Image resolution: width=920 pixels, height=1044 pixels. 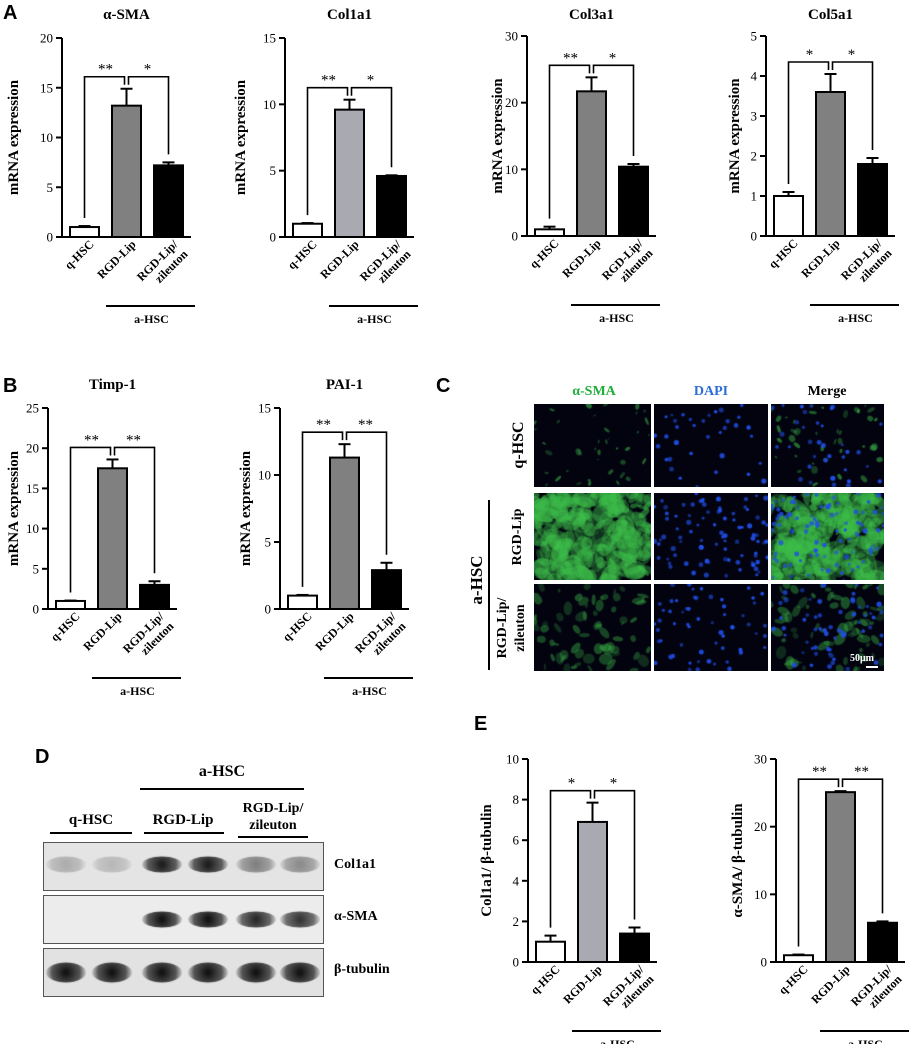 What do you see at coordinates (46, 38) in the screenshot?
I see `y-tick-label: 20` at bounding box center [46, 38].